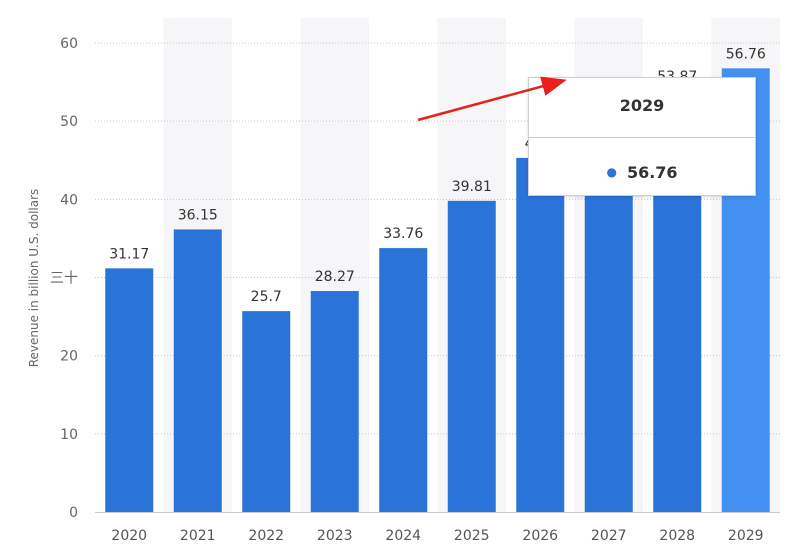 Image resolution: width=800 pixels, height=557 pixels. Describe the element at coordinates (266, 536) in the screenshot. I see `x-tick-label: 2022` at that location.